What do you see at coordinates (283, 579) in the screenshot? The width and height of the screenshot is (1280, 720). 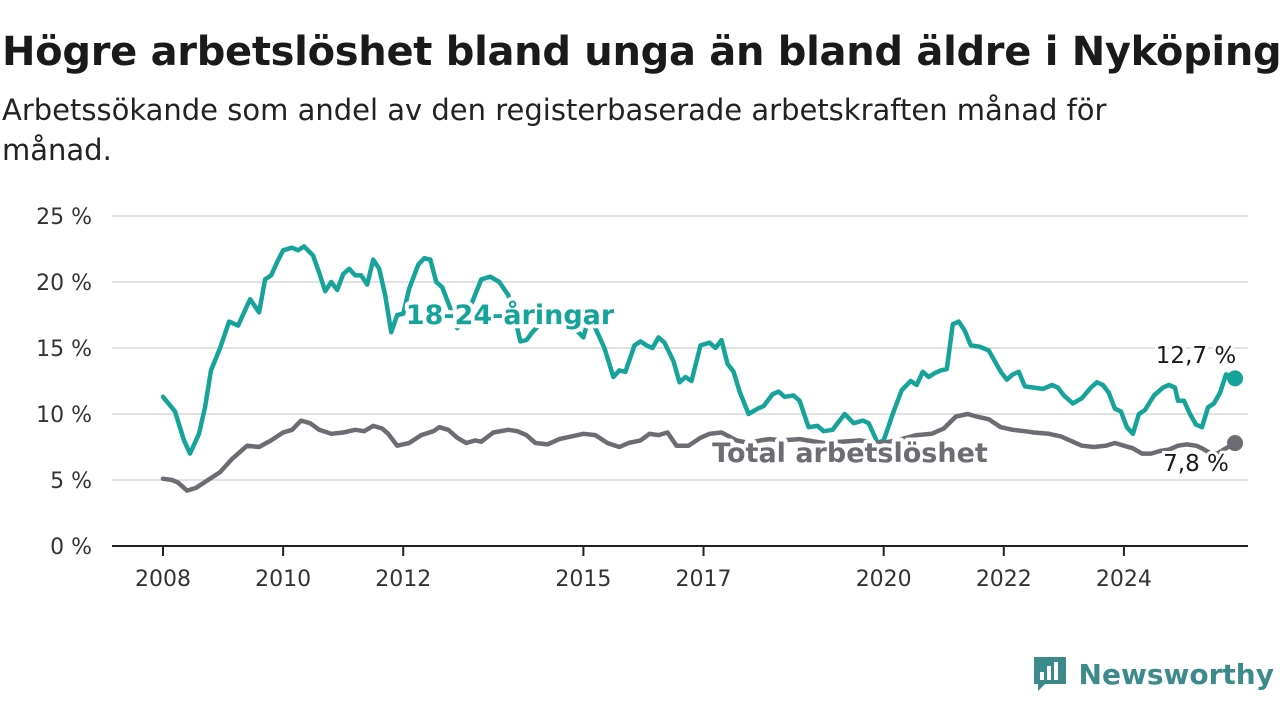 I see `x-tick-label: 2010` at bounding box center [283, 579].